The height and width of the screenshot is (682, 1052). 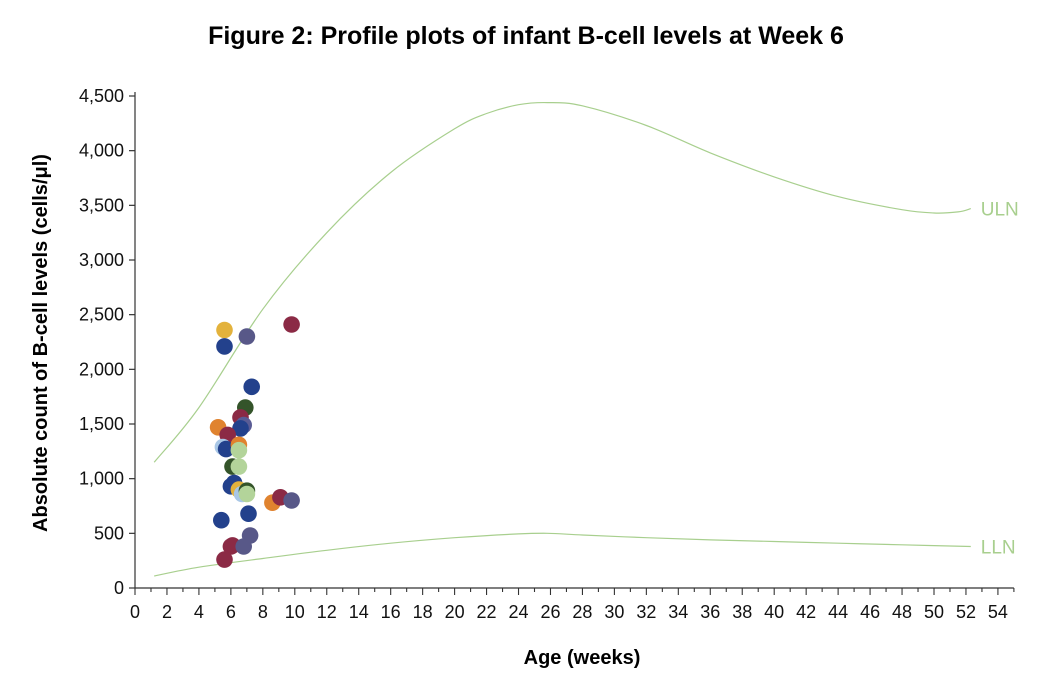 What do you see at coordinates (550, 612) in the screenshot?
I see `x-tick-label: 26` at bounding box center [550, 612].